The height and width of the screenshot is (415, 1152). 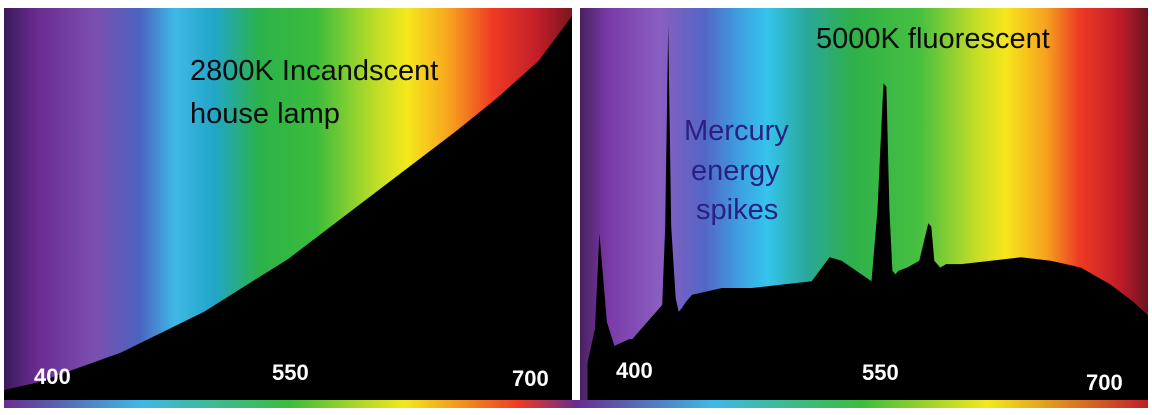 What do you see at coordinates (737, 210) in the screenshot?
I see `annotation-line-3: spikes` at bounding box center [737, 210].